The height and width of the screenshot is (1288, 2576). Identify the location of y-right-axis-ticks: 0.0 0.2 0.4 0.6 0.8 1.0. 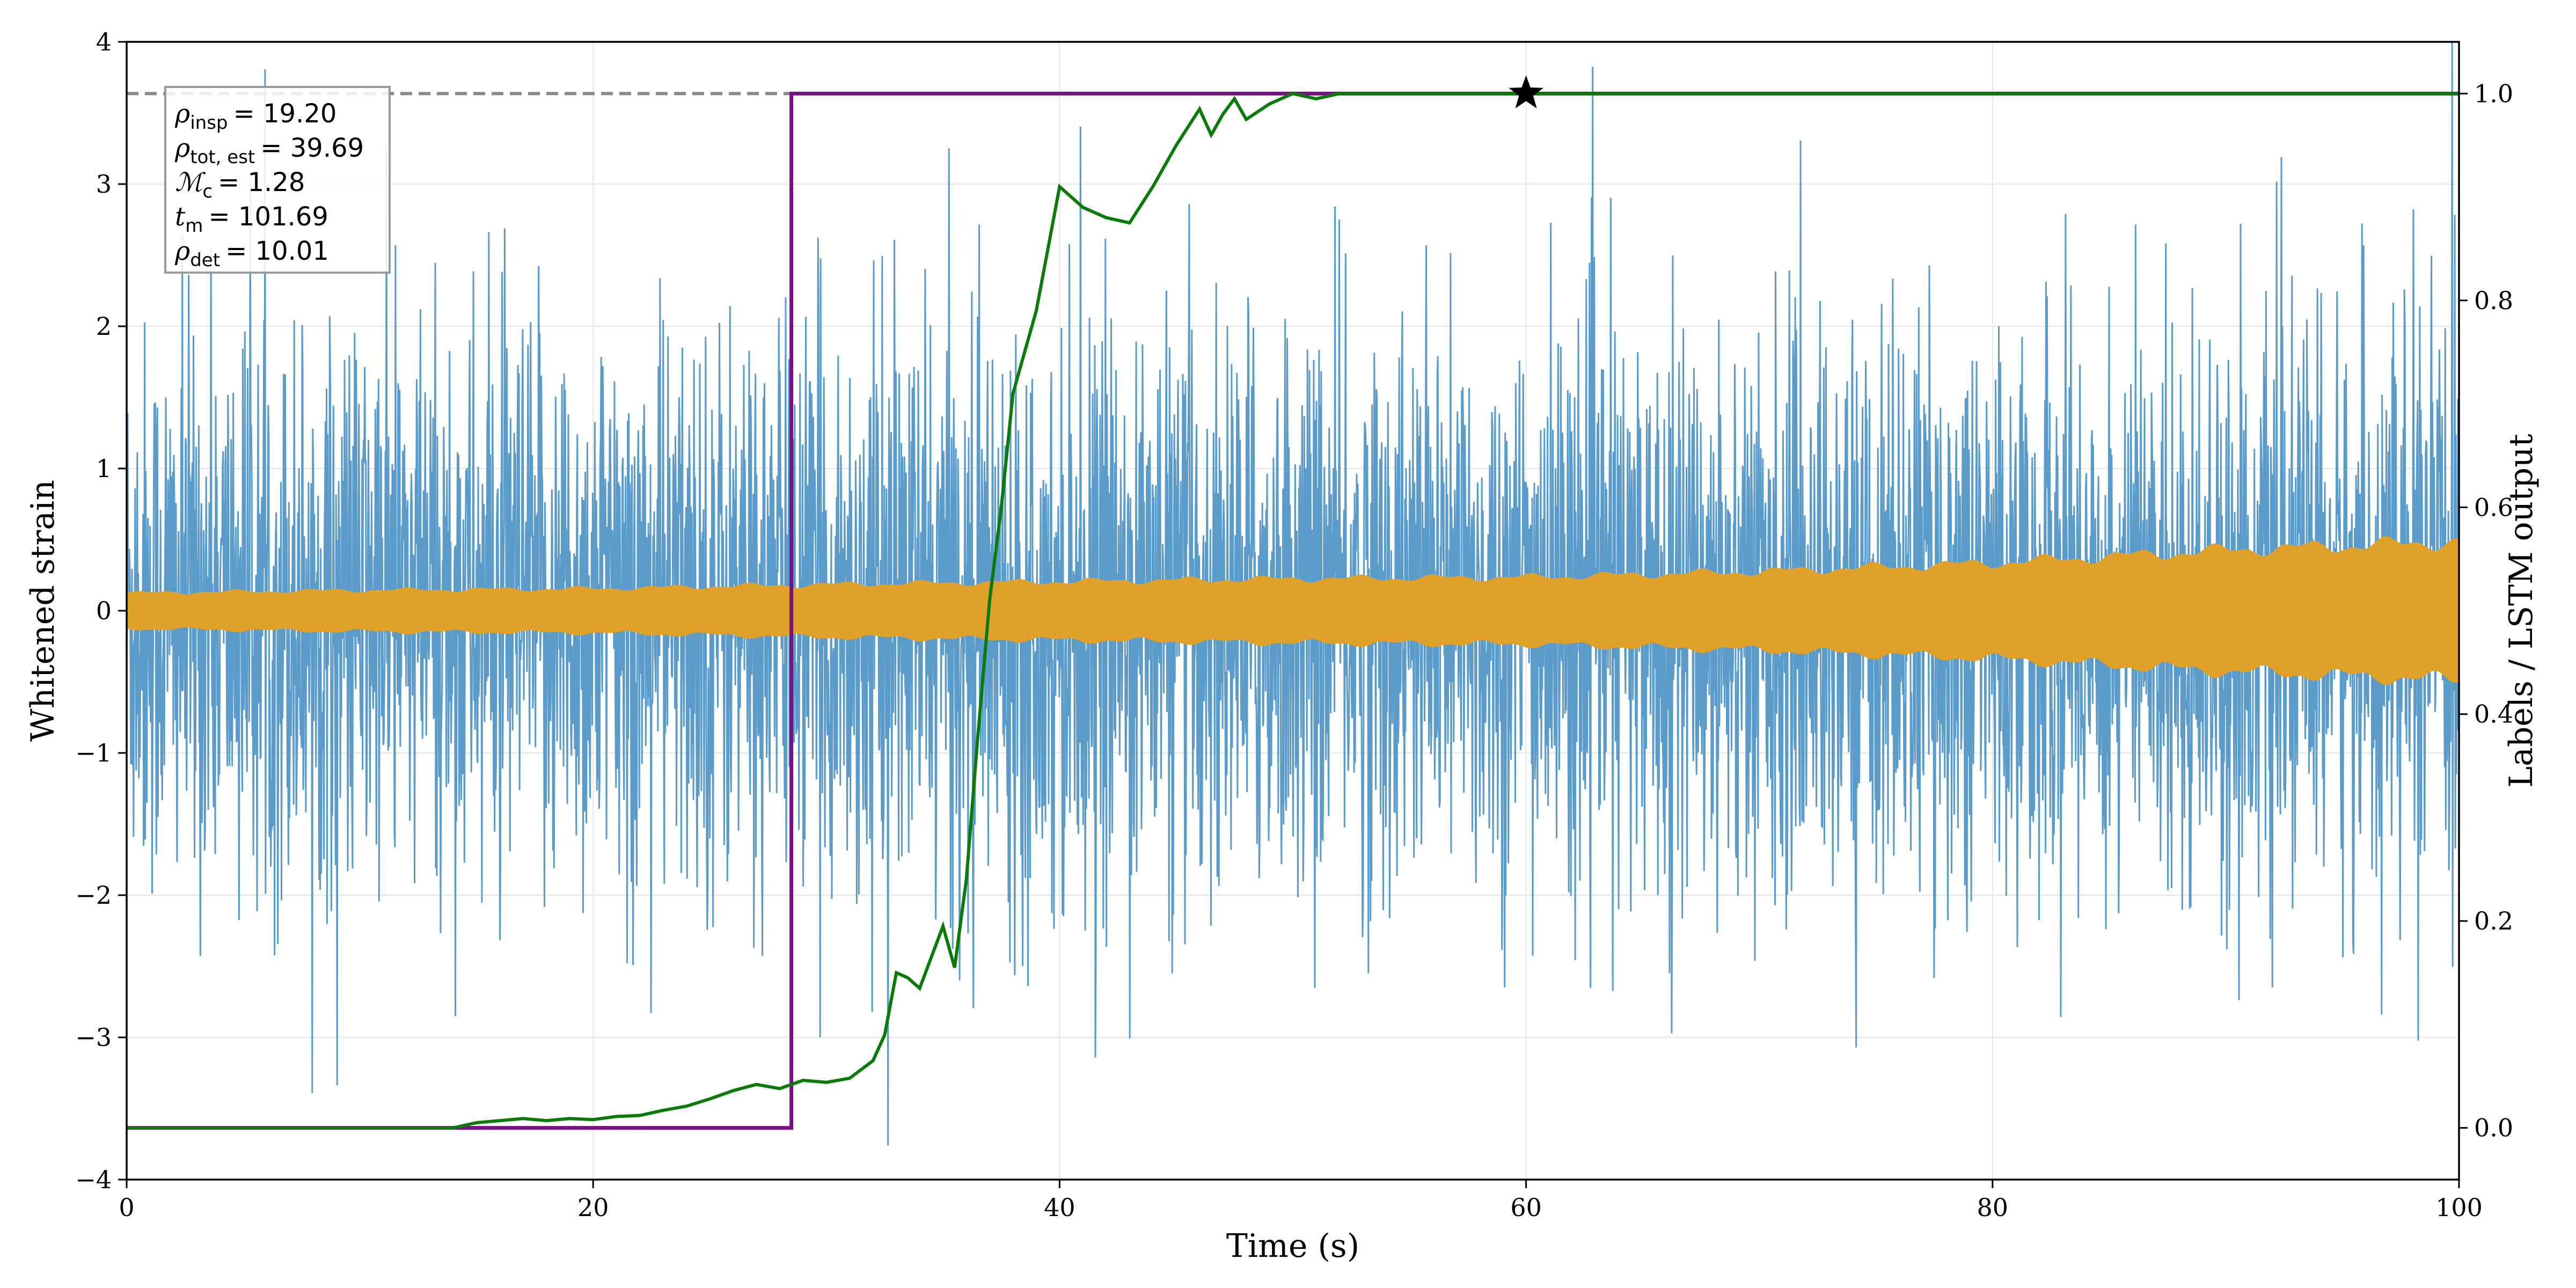
(2486, 611).